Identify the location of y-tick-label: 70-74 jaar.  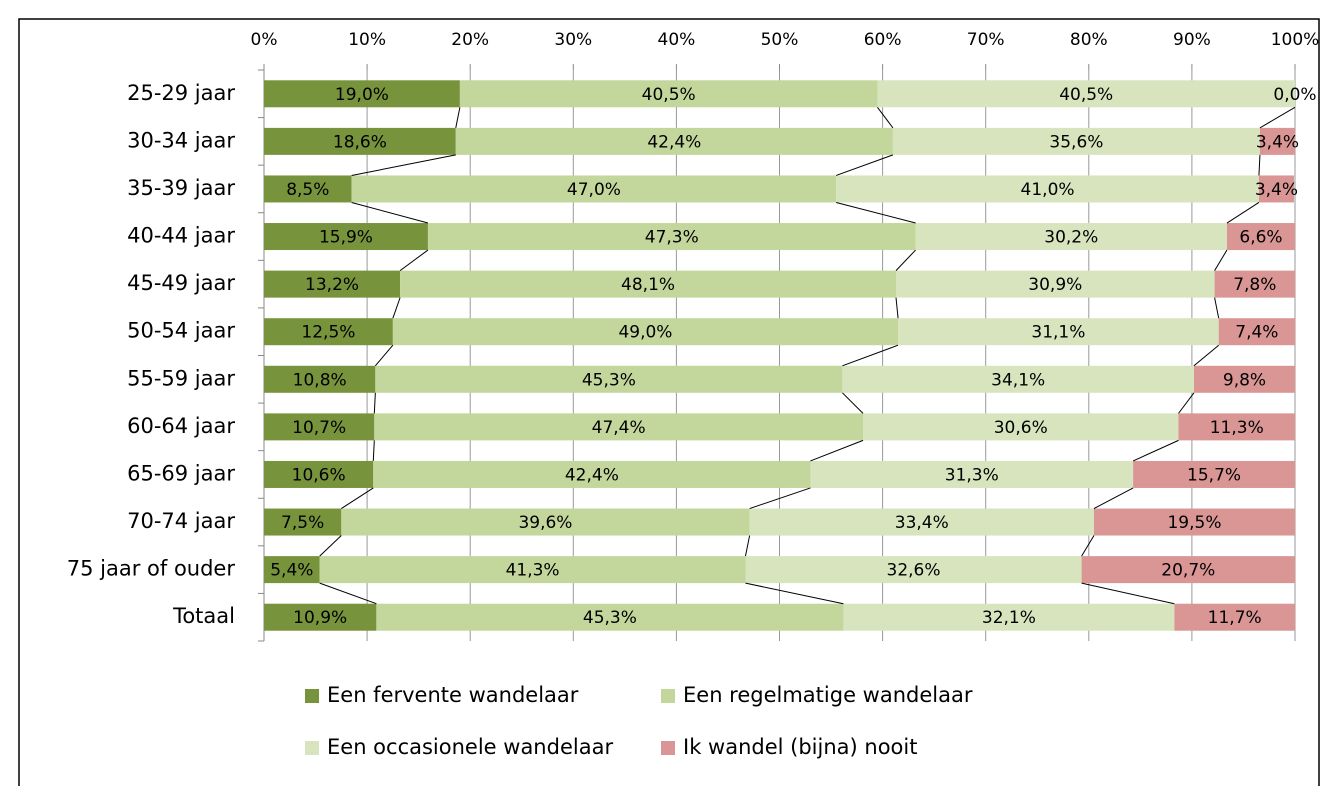
(181, 521).